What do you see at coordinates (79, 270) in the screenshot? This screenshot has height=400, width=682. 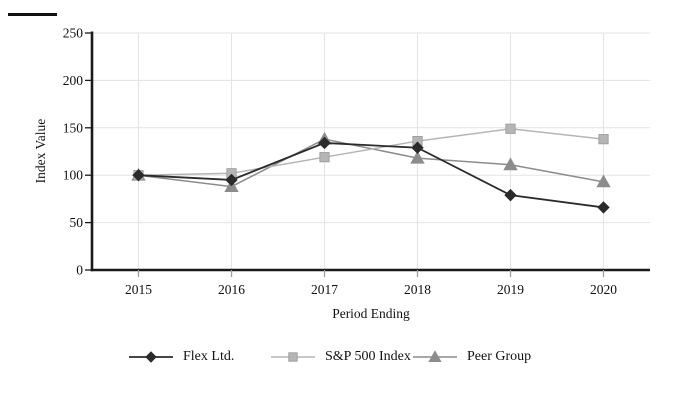 I see `y-tick-label: 0` at bounding box center [79, 270].